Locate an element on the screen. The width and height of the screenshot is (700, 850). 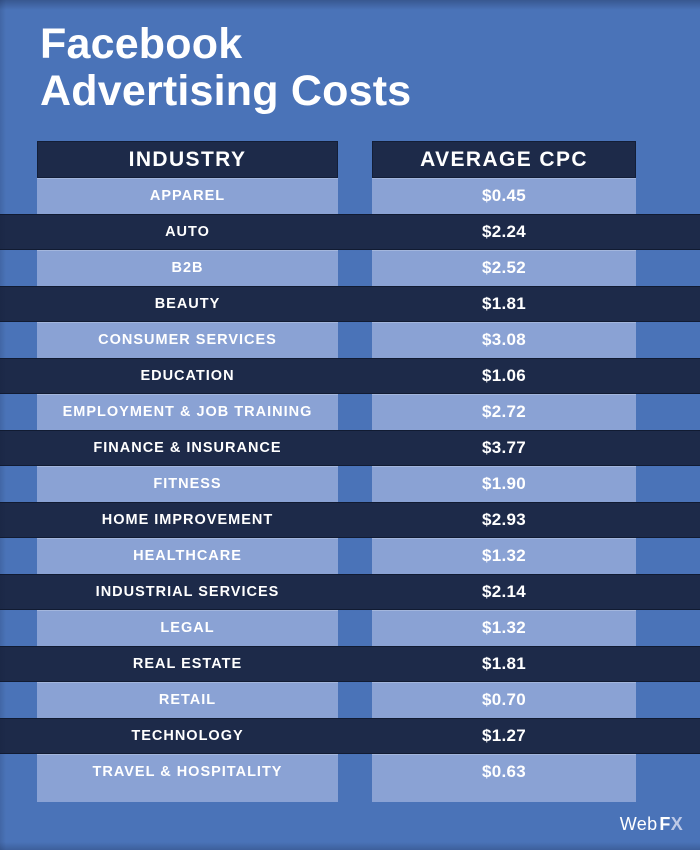
cpc-cell: $2.52 is located at coordinates (504, 268).